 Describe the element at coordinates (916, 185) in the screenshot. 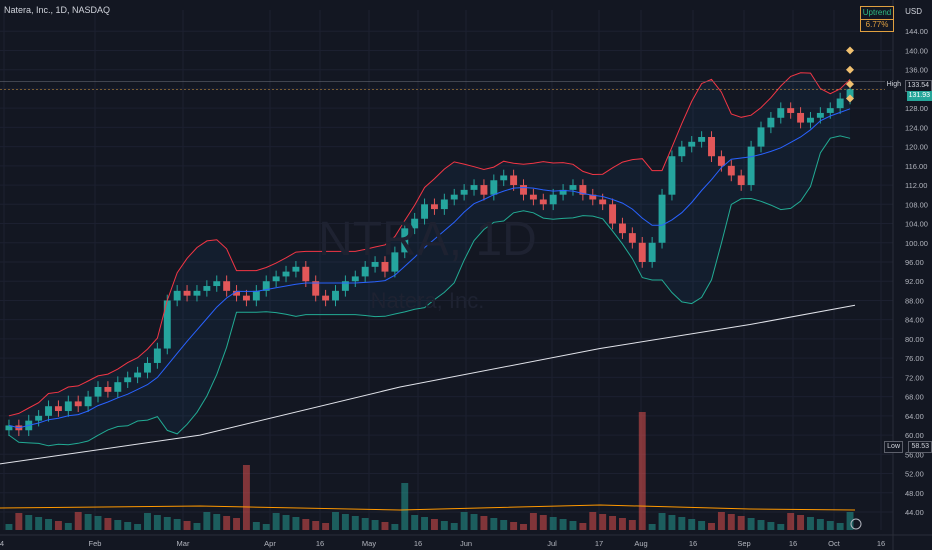

I see `y-tick-label: 112.00` at that location.